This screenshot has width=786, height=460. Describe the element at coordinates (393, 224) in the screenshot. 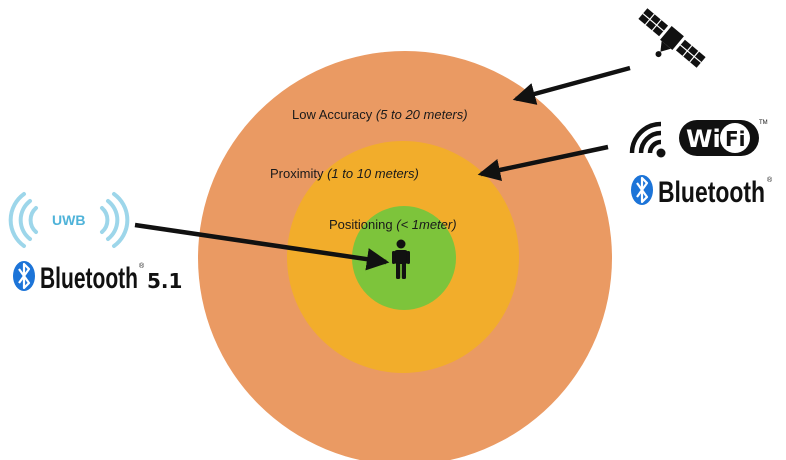

I see `zone-label-positioning: Positioning (< 1meter)` at that location.